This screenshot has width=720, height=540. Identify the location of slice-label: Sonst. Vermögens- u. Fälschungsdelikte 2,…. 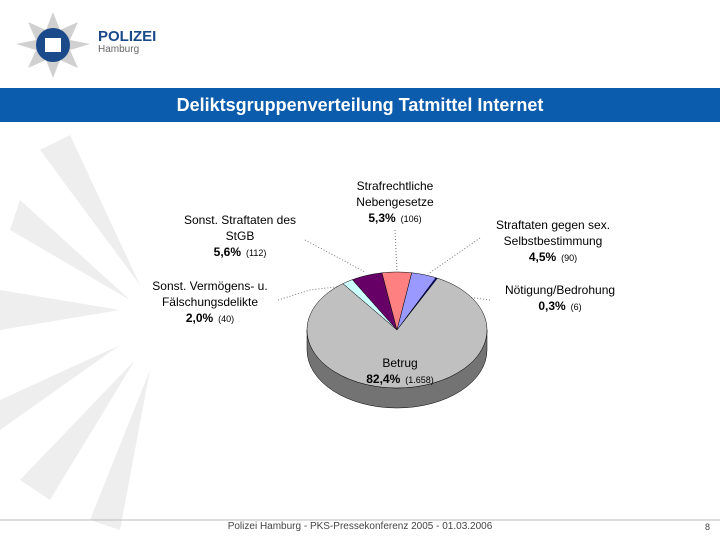
(210, 302).